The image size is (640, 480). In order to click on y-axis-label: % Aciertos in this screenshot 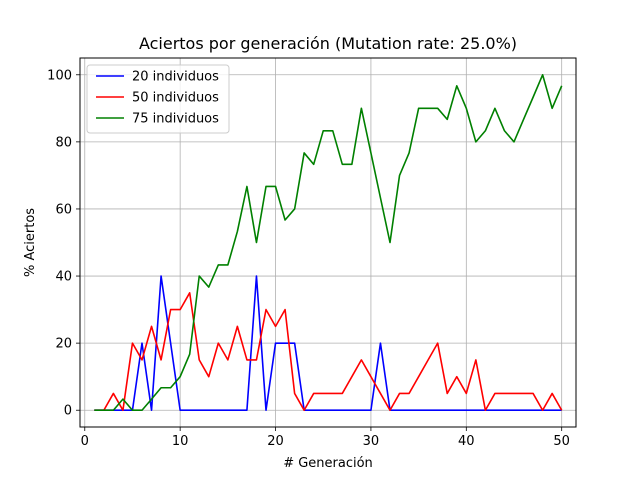, I will do `click(30, 242)`.